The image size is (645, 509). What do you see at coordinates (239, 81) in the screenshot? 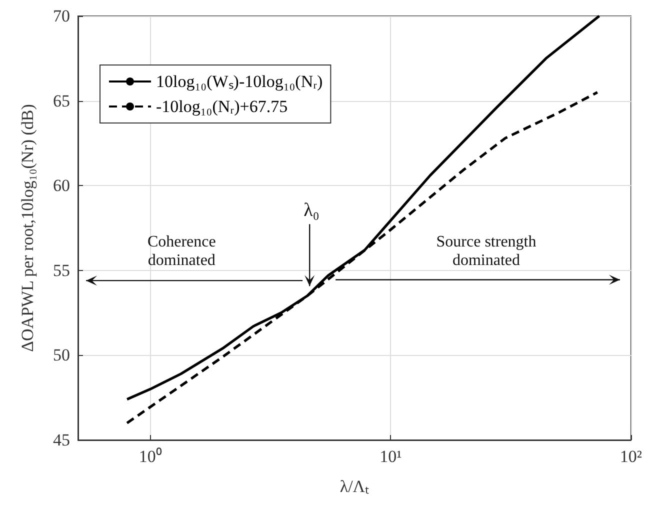
I see `legend-label: 10log₁₀(Wₛ)-10log₁₀(Nᵣ)` at bounding box center [239, 81].